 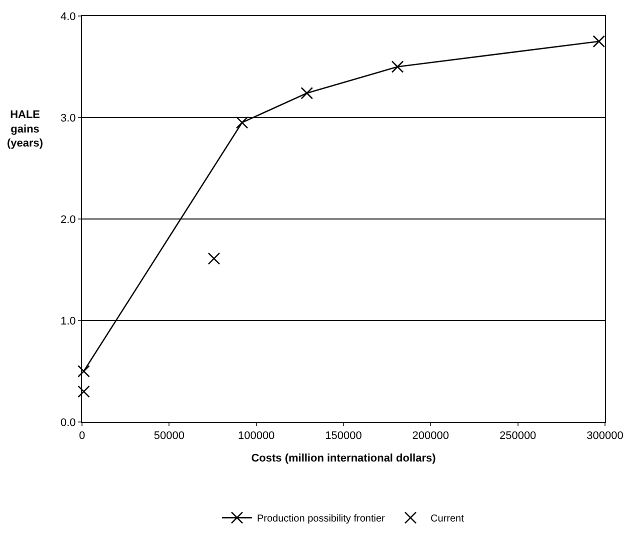 What do you see at coordinates (517, 436) in the screenshot?
I see `x-tick-label: 250000` at bounding box center [517, 436].